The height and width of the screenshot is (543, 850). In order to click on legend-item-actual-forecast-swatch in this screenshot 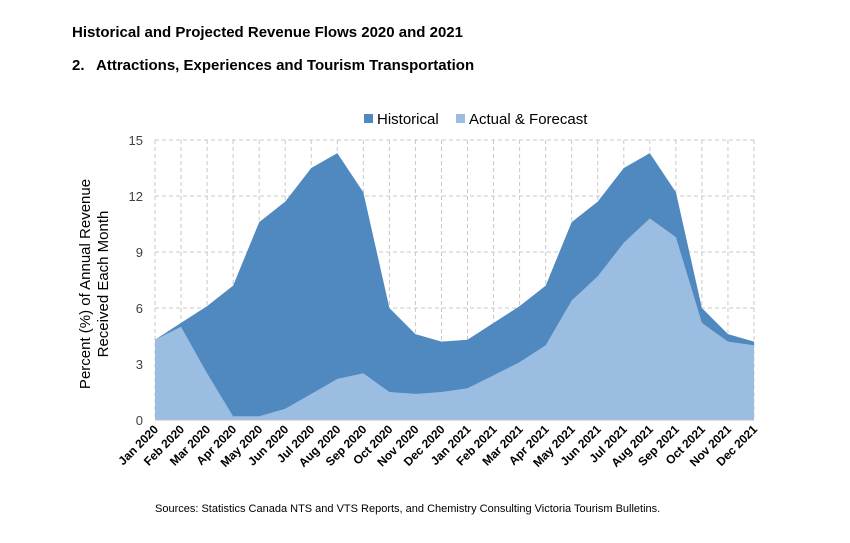, I will do `click(460, 118)`.